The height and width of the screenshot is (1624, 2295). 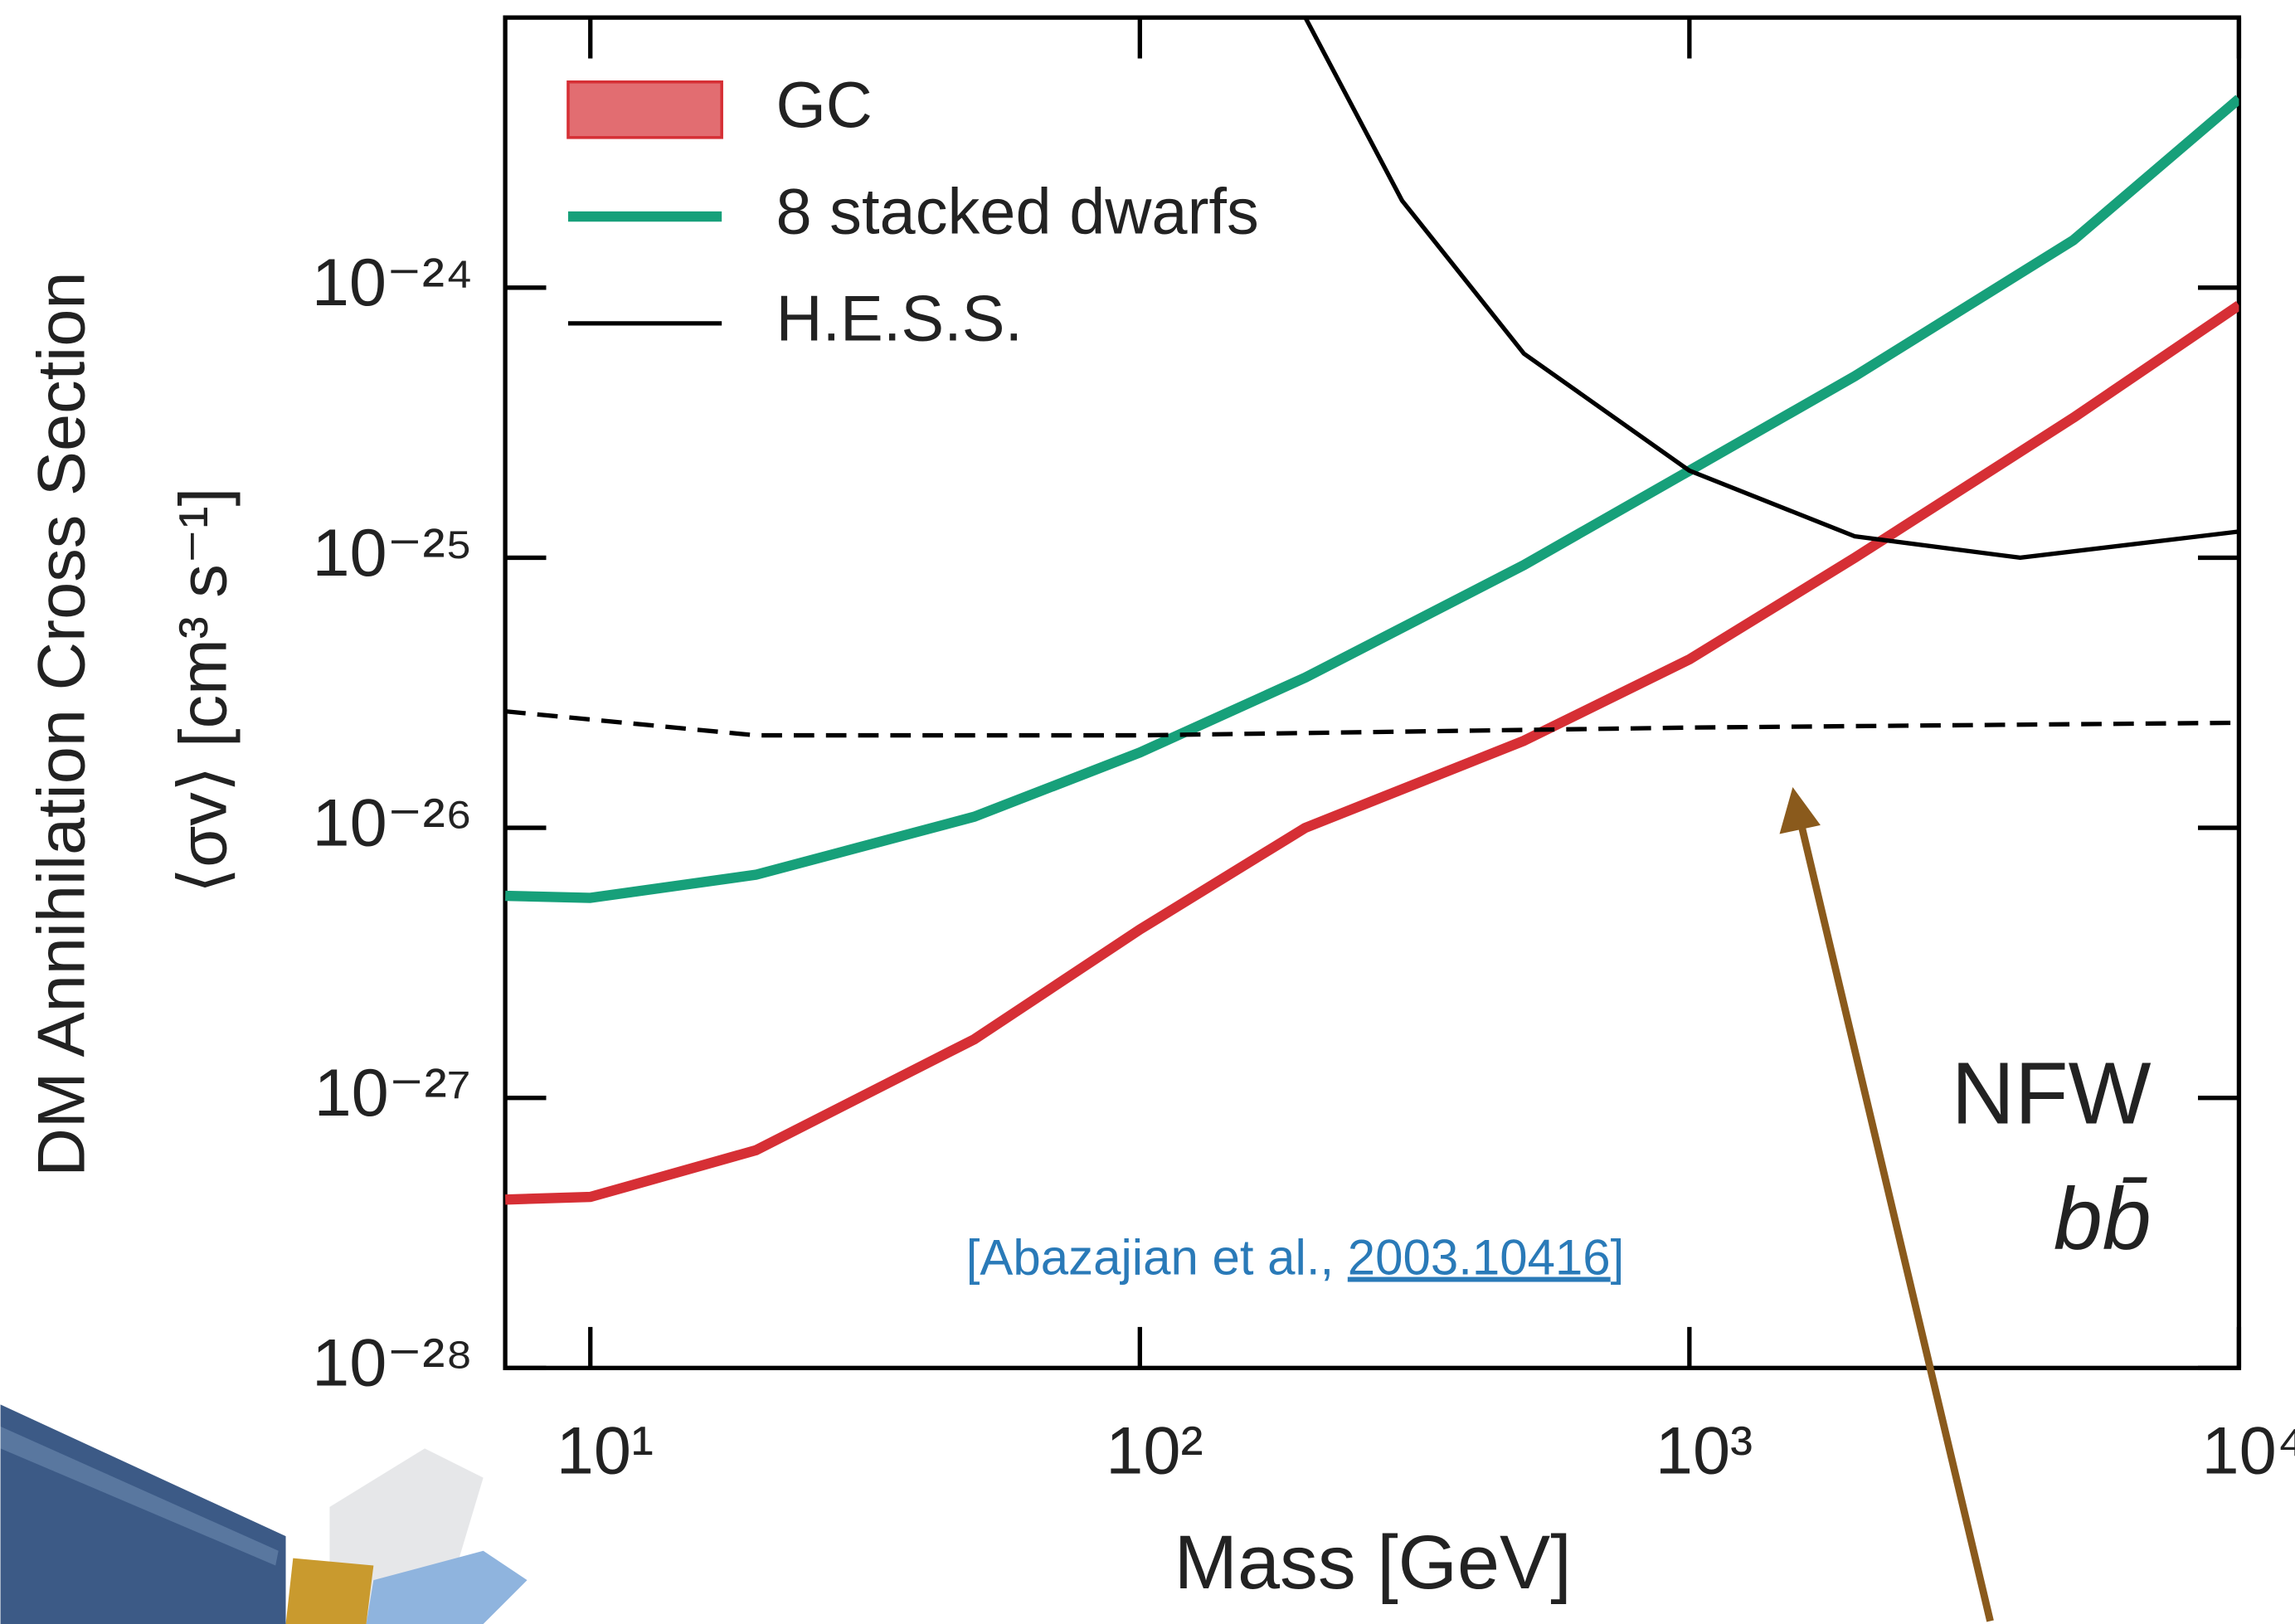 What do you see at coordinates (1618, 1257) in the screenshot?
I see `citation-suffix: ]` at bounding box center [1618, 1257].